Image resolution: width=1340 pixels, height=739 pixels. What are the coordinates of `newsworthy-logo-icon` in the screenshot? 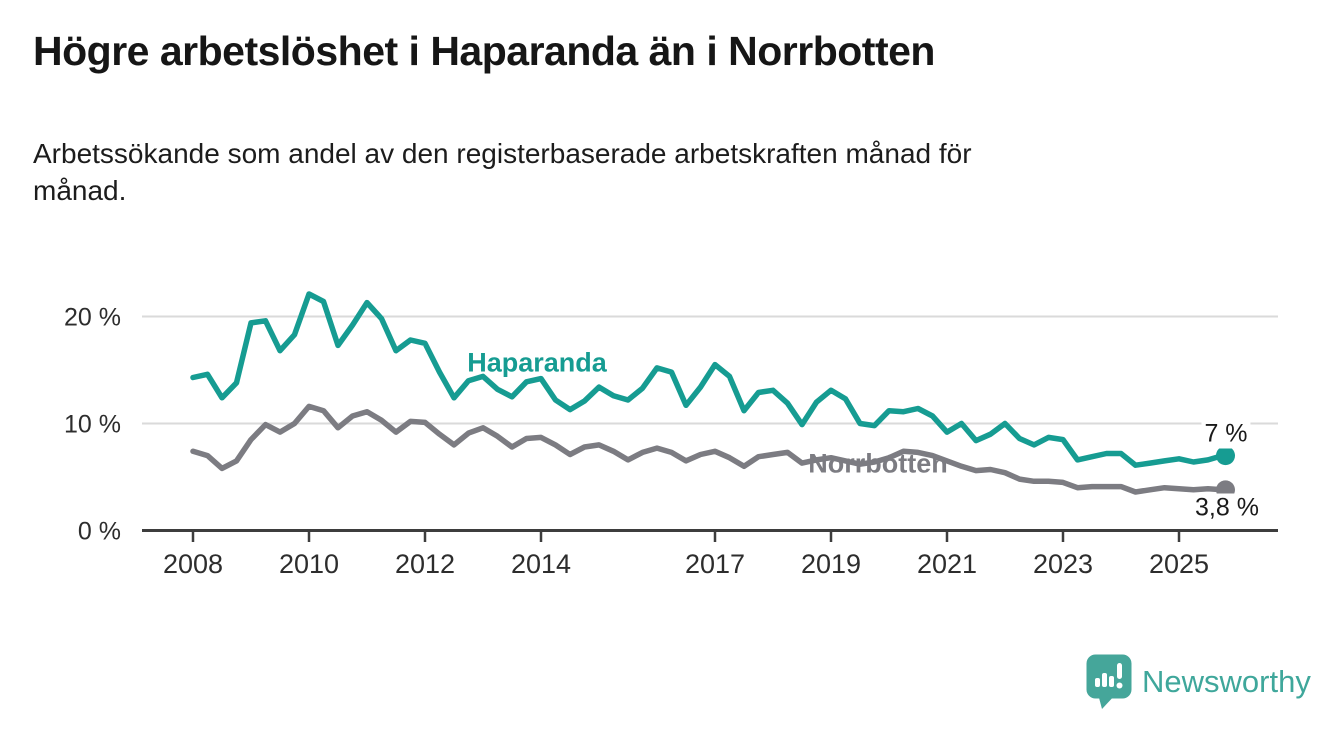 It's located at (1109, 681).